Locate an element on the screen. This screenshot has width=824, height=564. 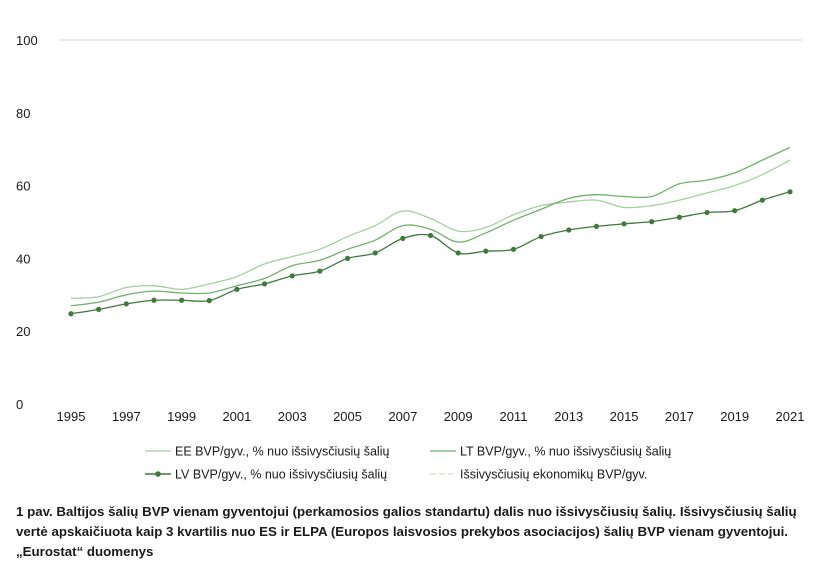
x-tick-label: 2009 is located at coordinates (458, 416).